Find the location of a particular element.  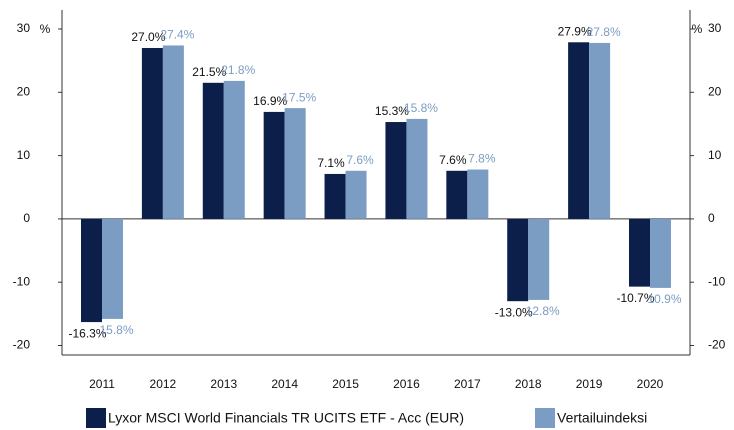

x-tick-label: 2013 is located at coordinates (223, 384).